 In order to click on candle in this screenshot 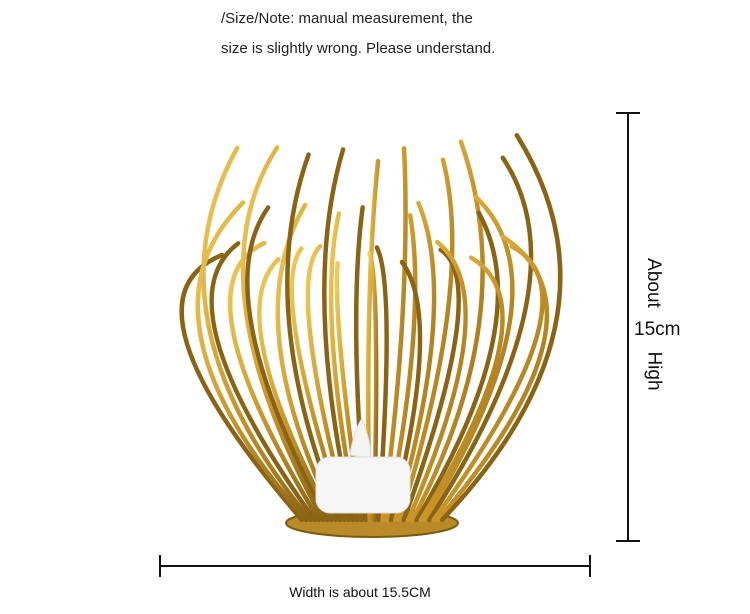, I will do `click(363, 465)`.